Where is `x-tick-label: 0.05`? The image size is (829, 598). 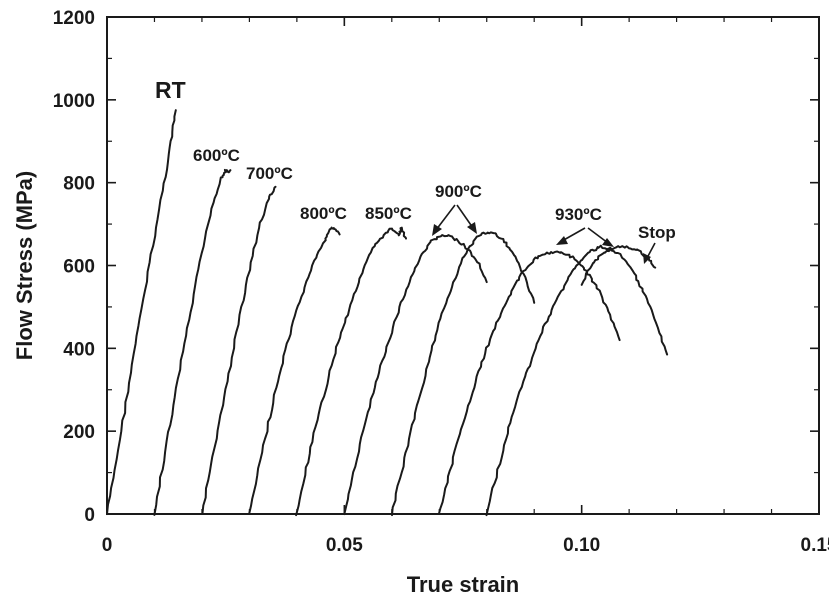 x-tick-label: 0.05 is located at coordinates (344, 545).